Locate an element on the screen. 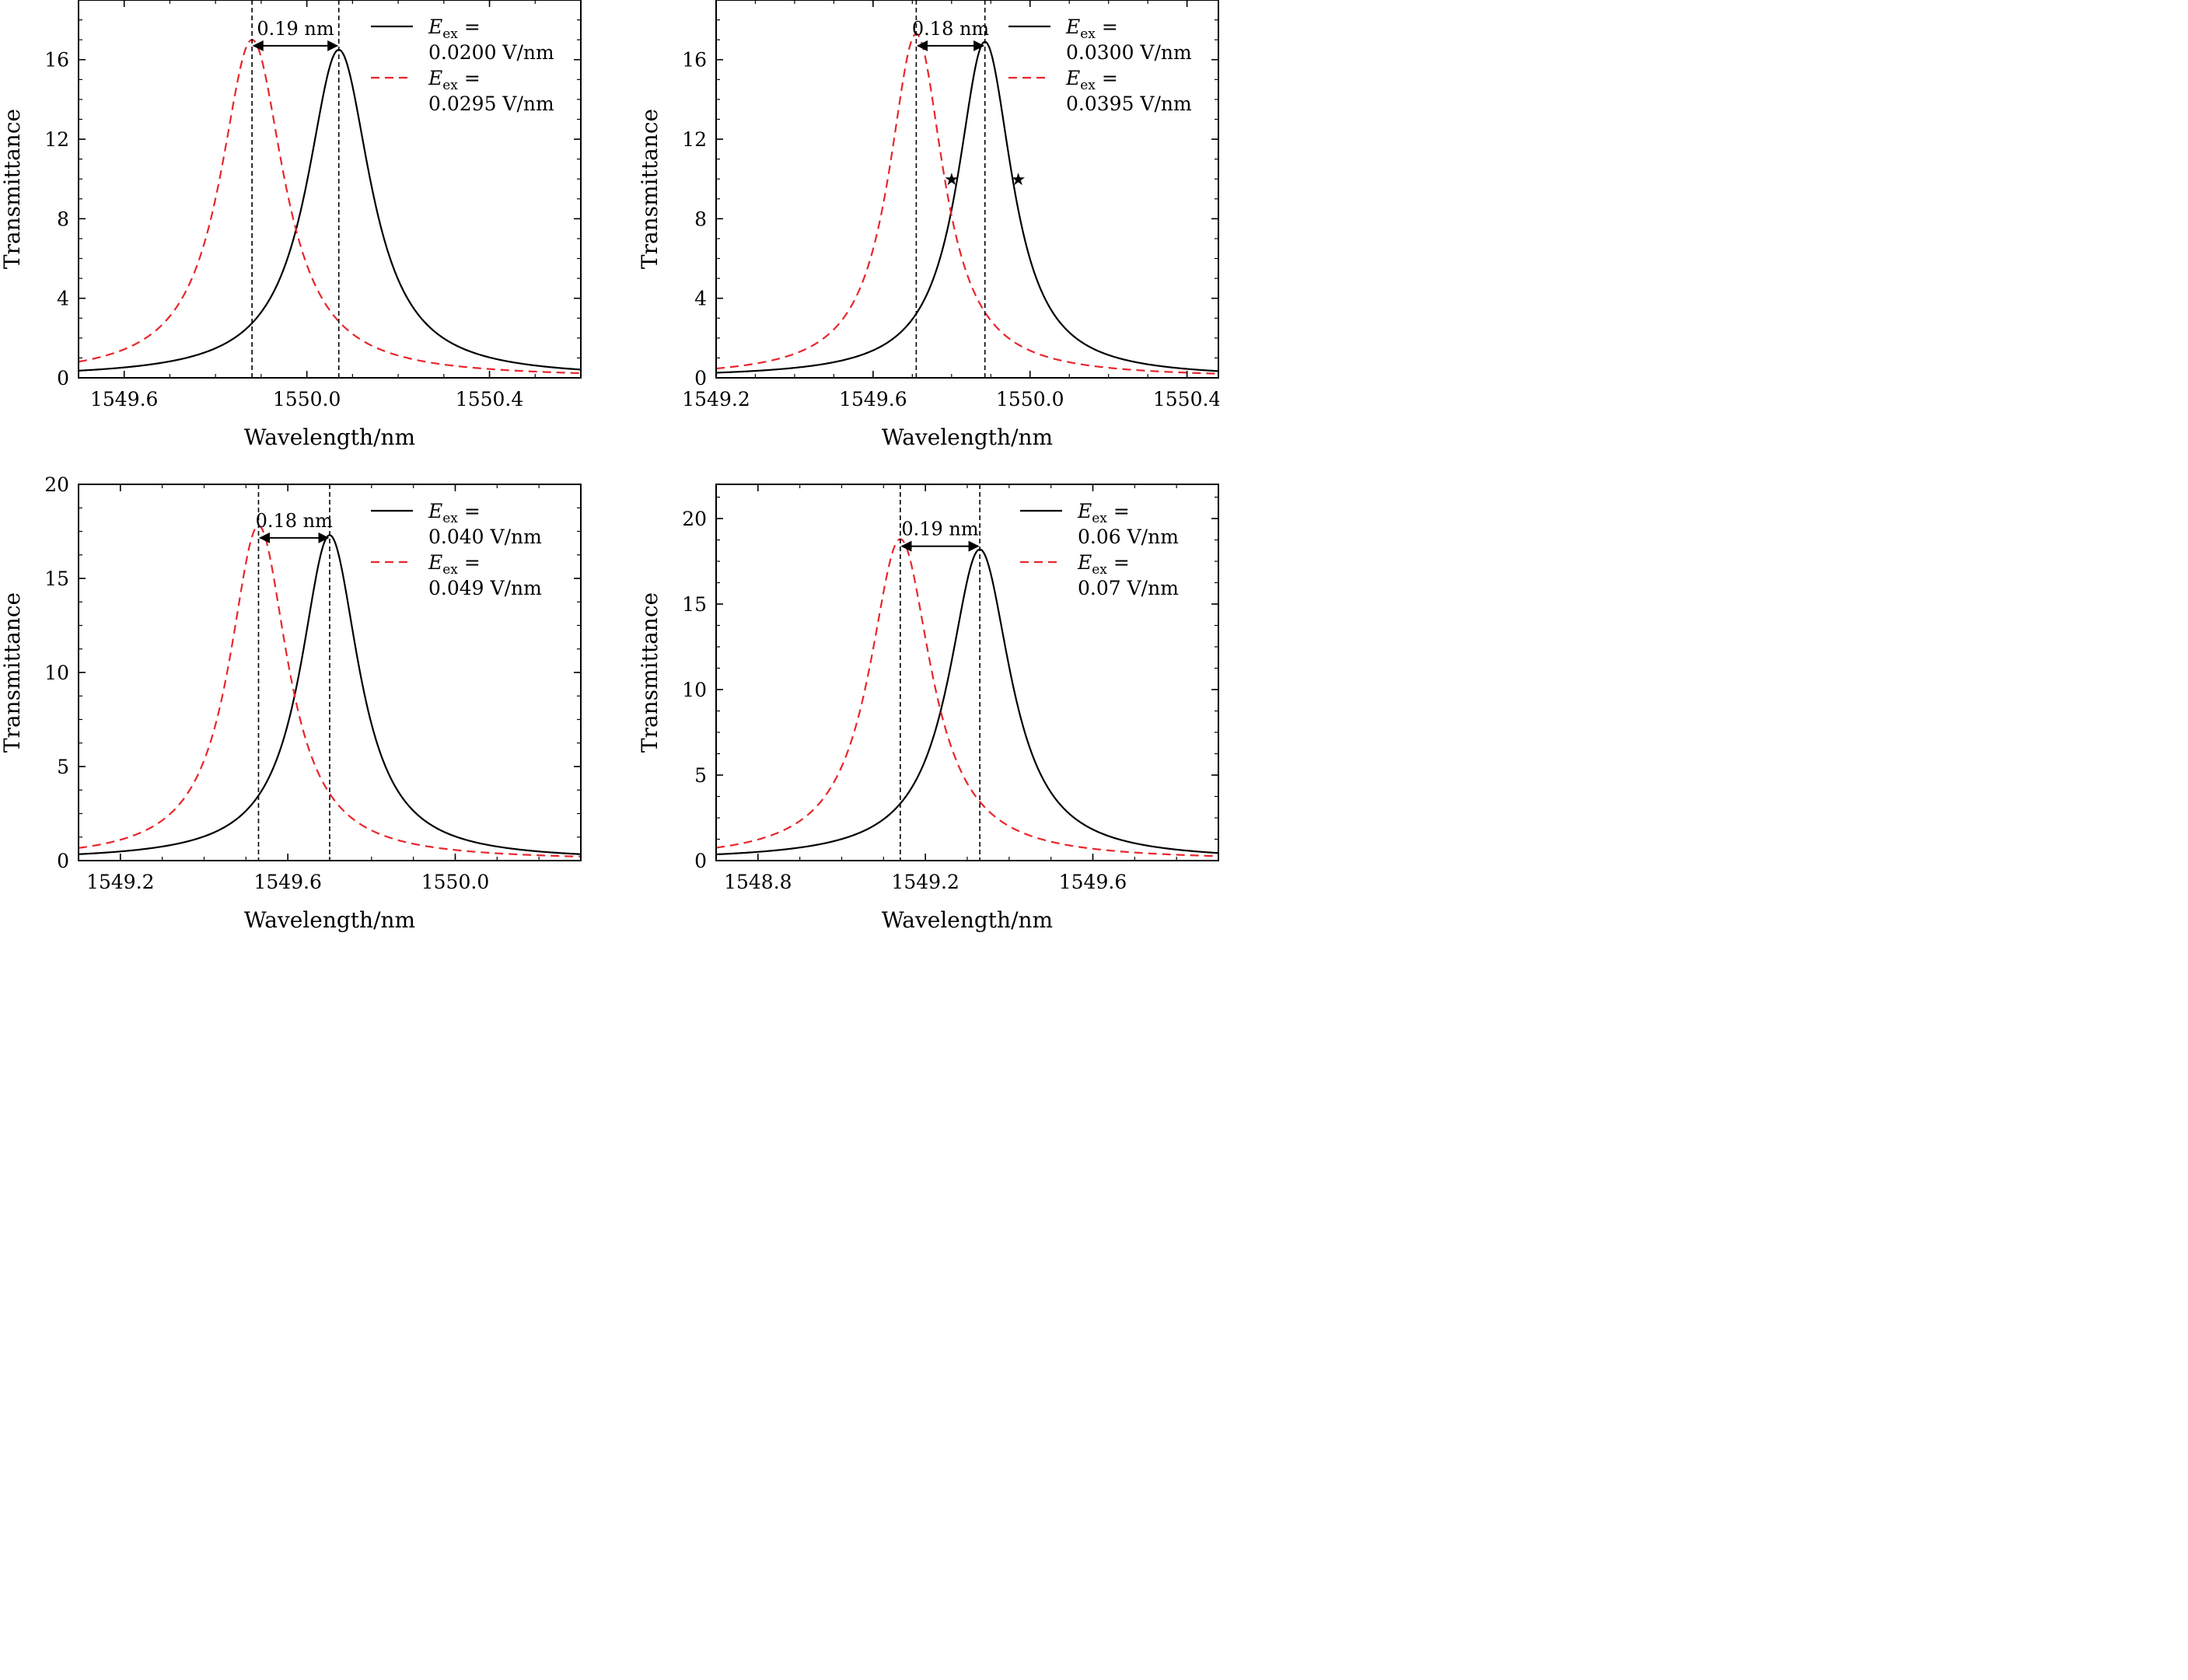 The width and height of the screenshot is (2188, 1680). star-marker-0: ★ is located at coordinates (951, 180).